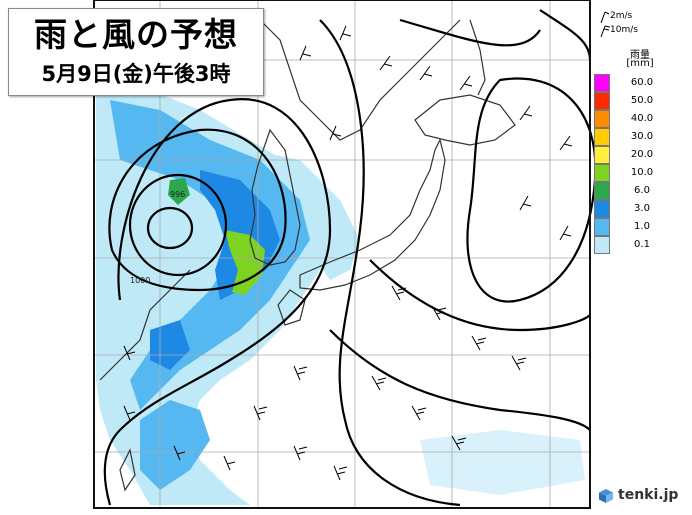 The width and height of the screenshot is (692, 515). I want to click on map-title: 雨と風の予想, so click(136, 34).